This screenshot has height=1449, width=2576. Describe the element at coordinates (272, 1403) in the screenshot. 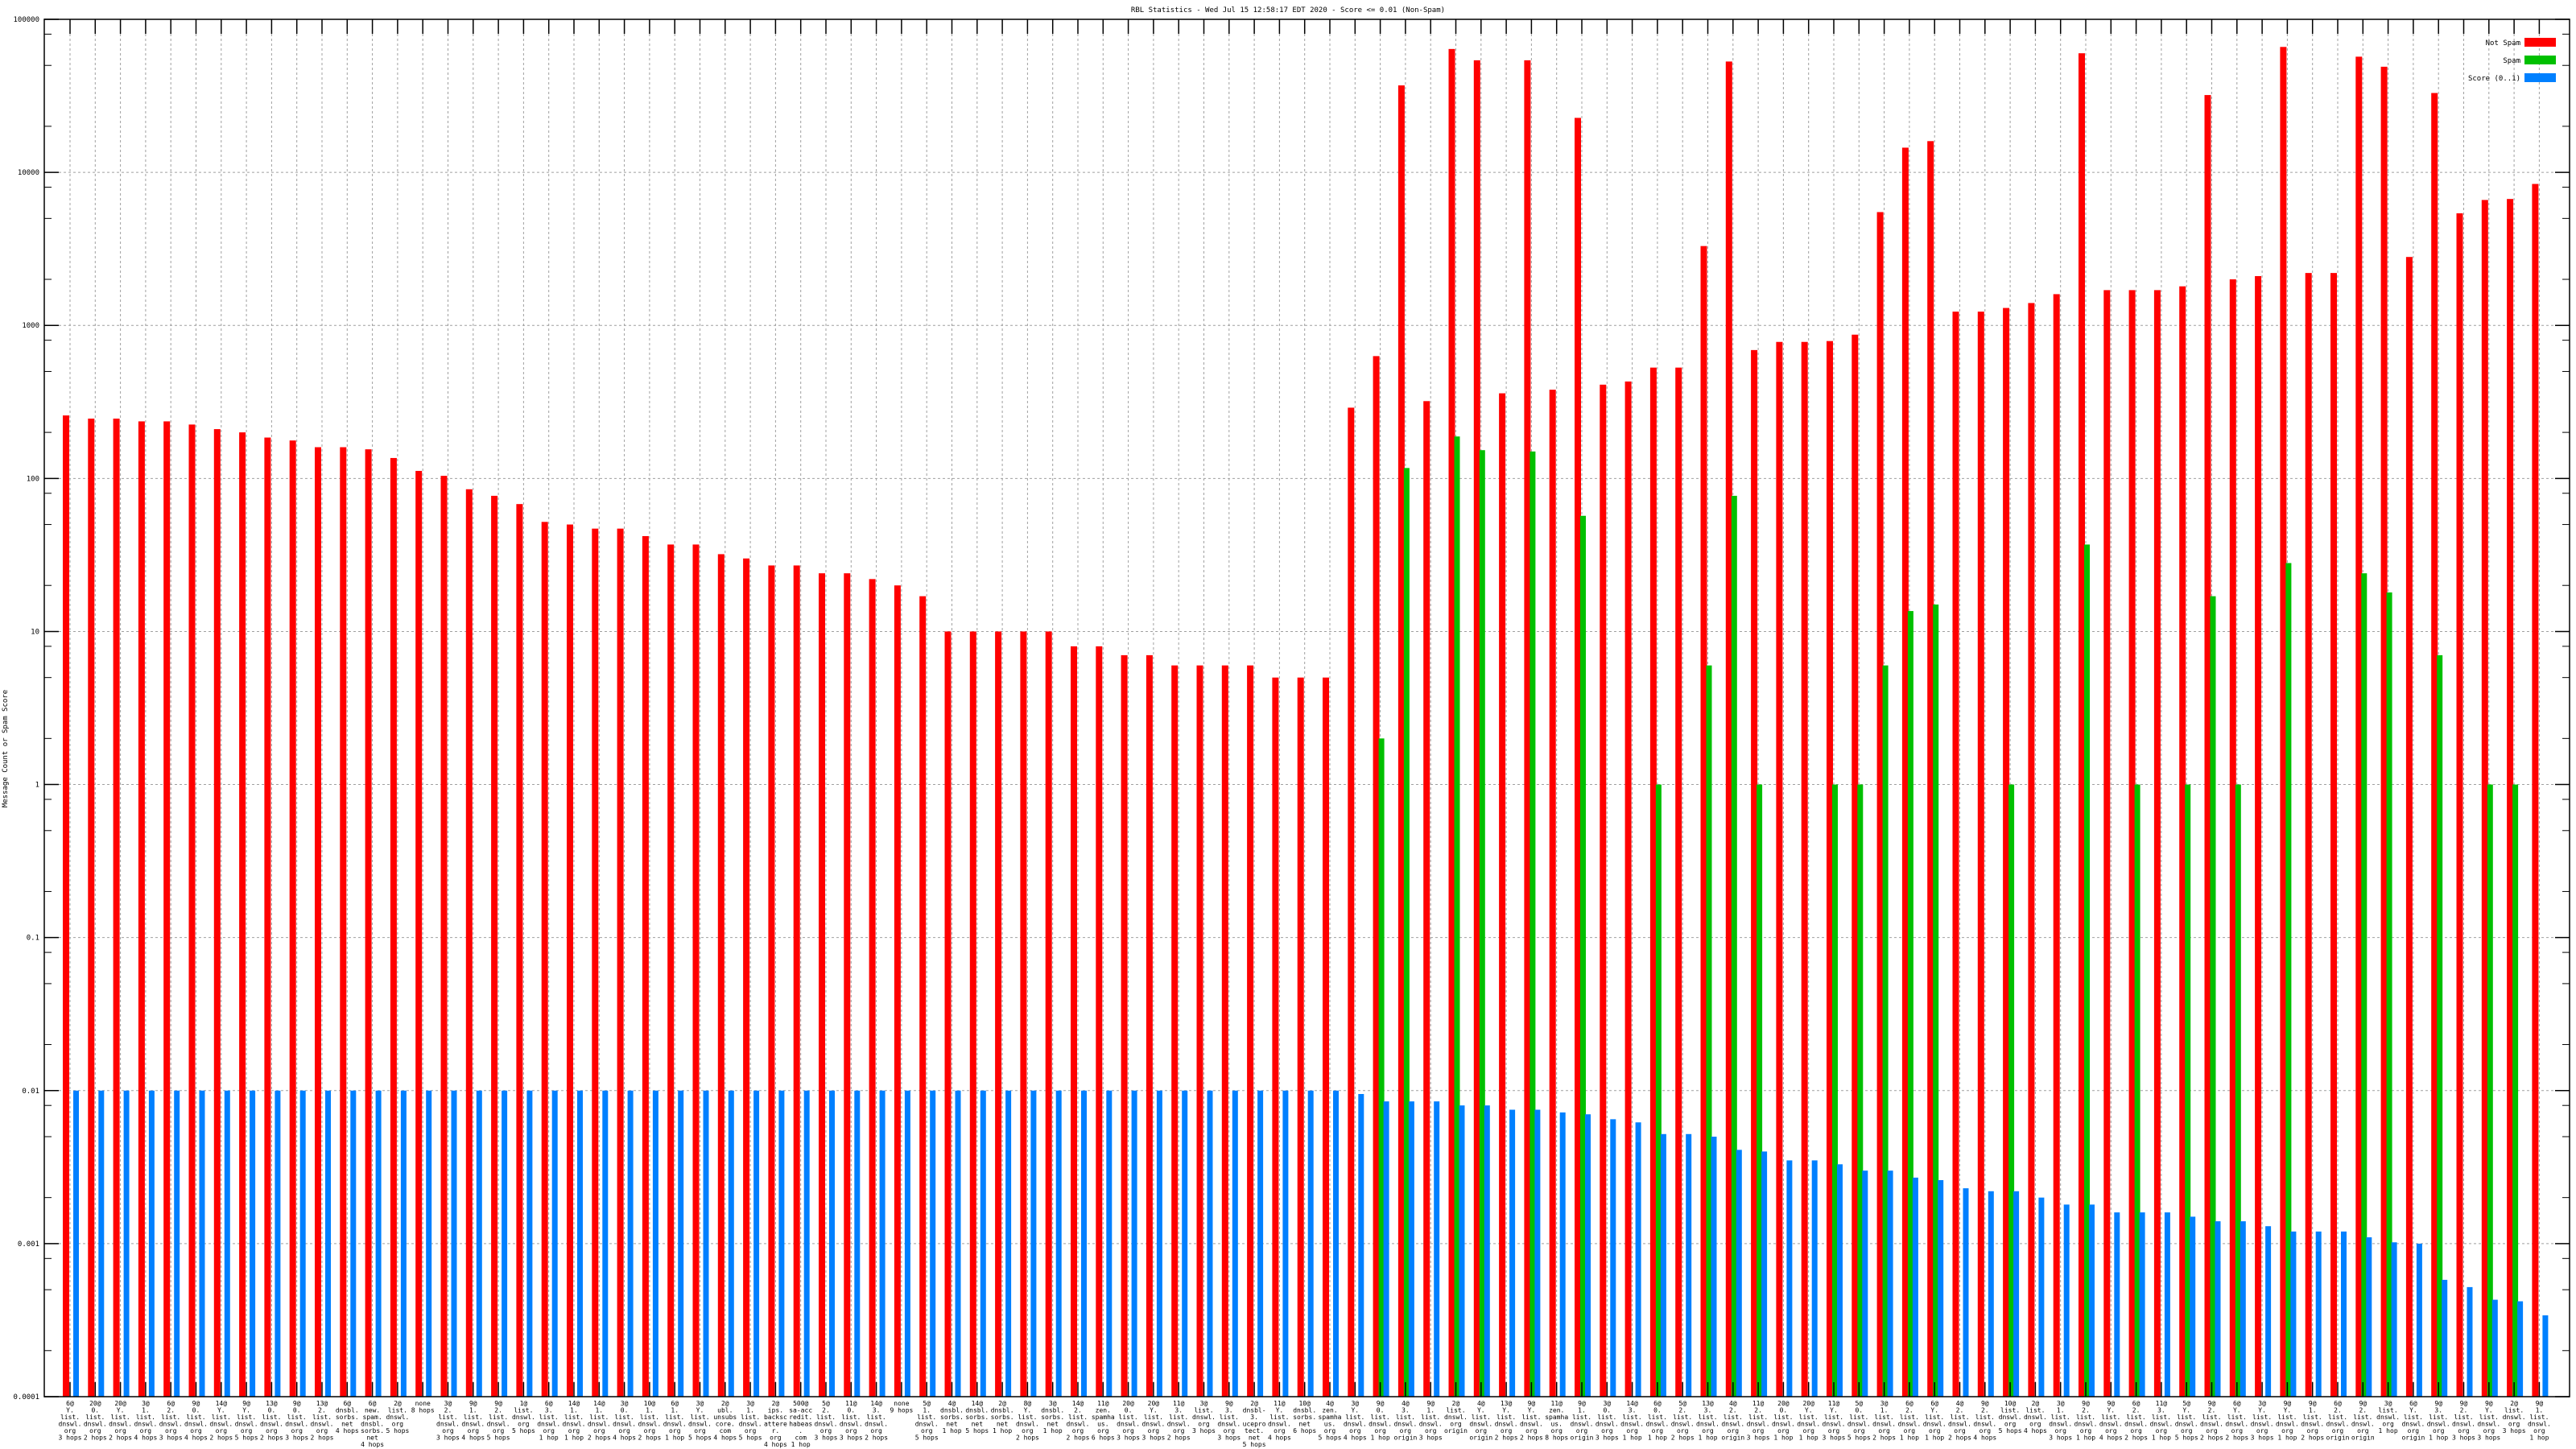

I see `x-tick-label-line: 13@` at that location.